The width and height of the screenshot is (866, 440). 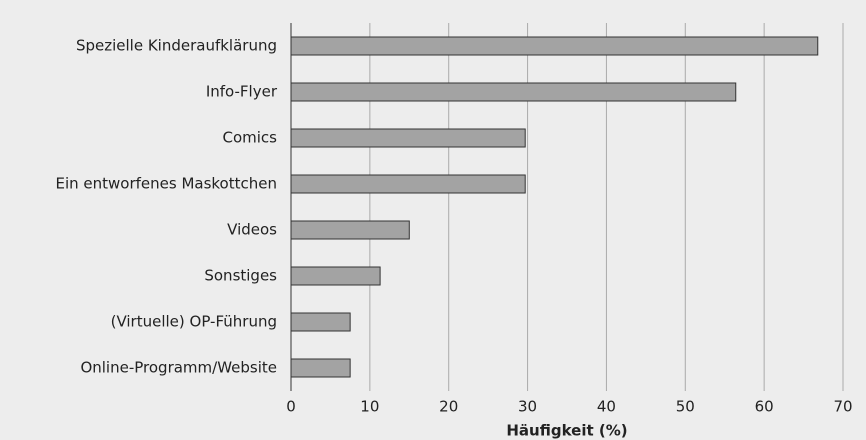 I want to click on y-tick-label: (Virtuelle) OP-Führung, so click(x=194, y=322).